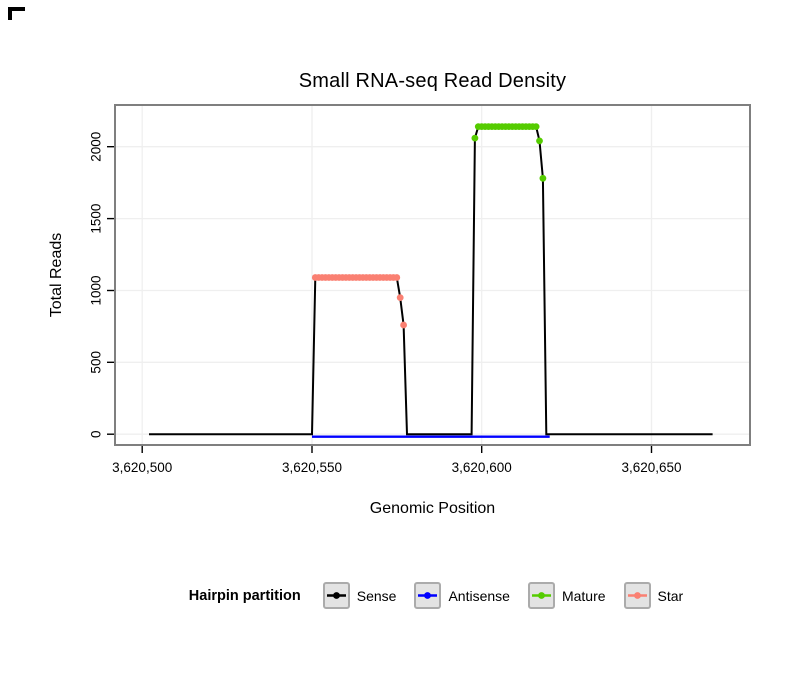 The width and height of the screenshot is (810, 690). I want to click on legend-item-label: Antisense, so click(479, 595).